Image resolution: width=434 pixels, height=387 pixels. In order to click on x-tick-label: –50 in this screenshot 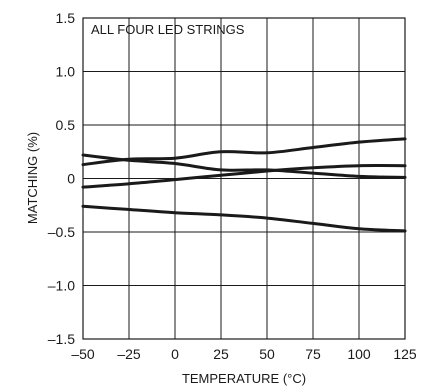, I will do `click(83, 354)`.